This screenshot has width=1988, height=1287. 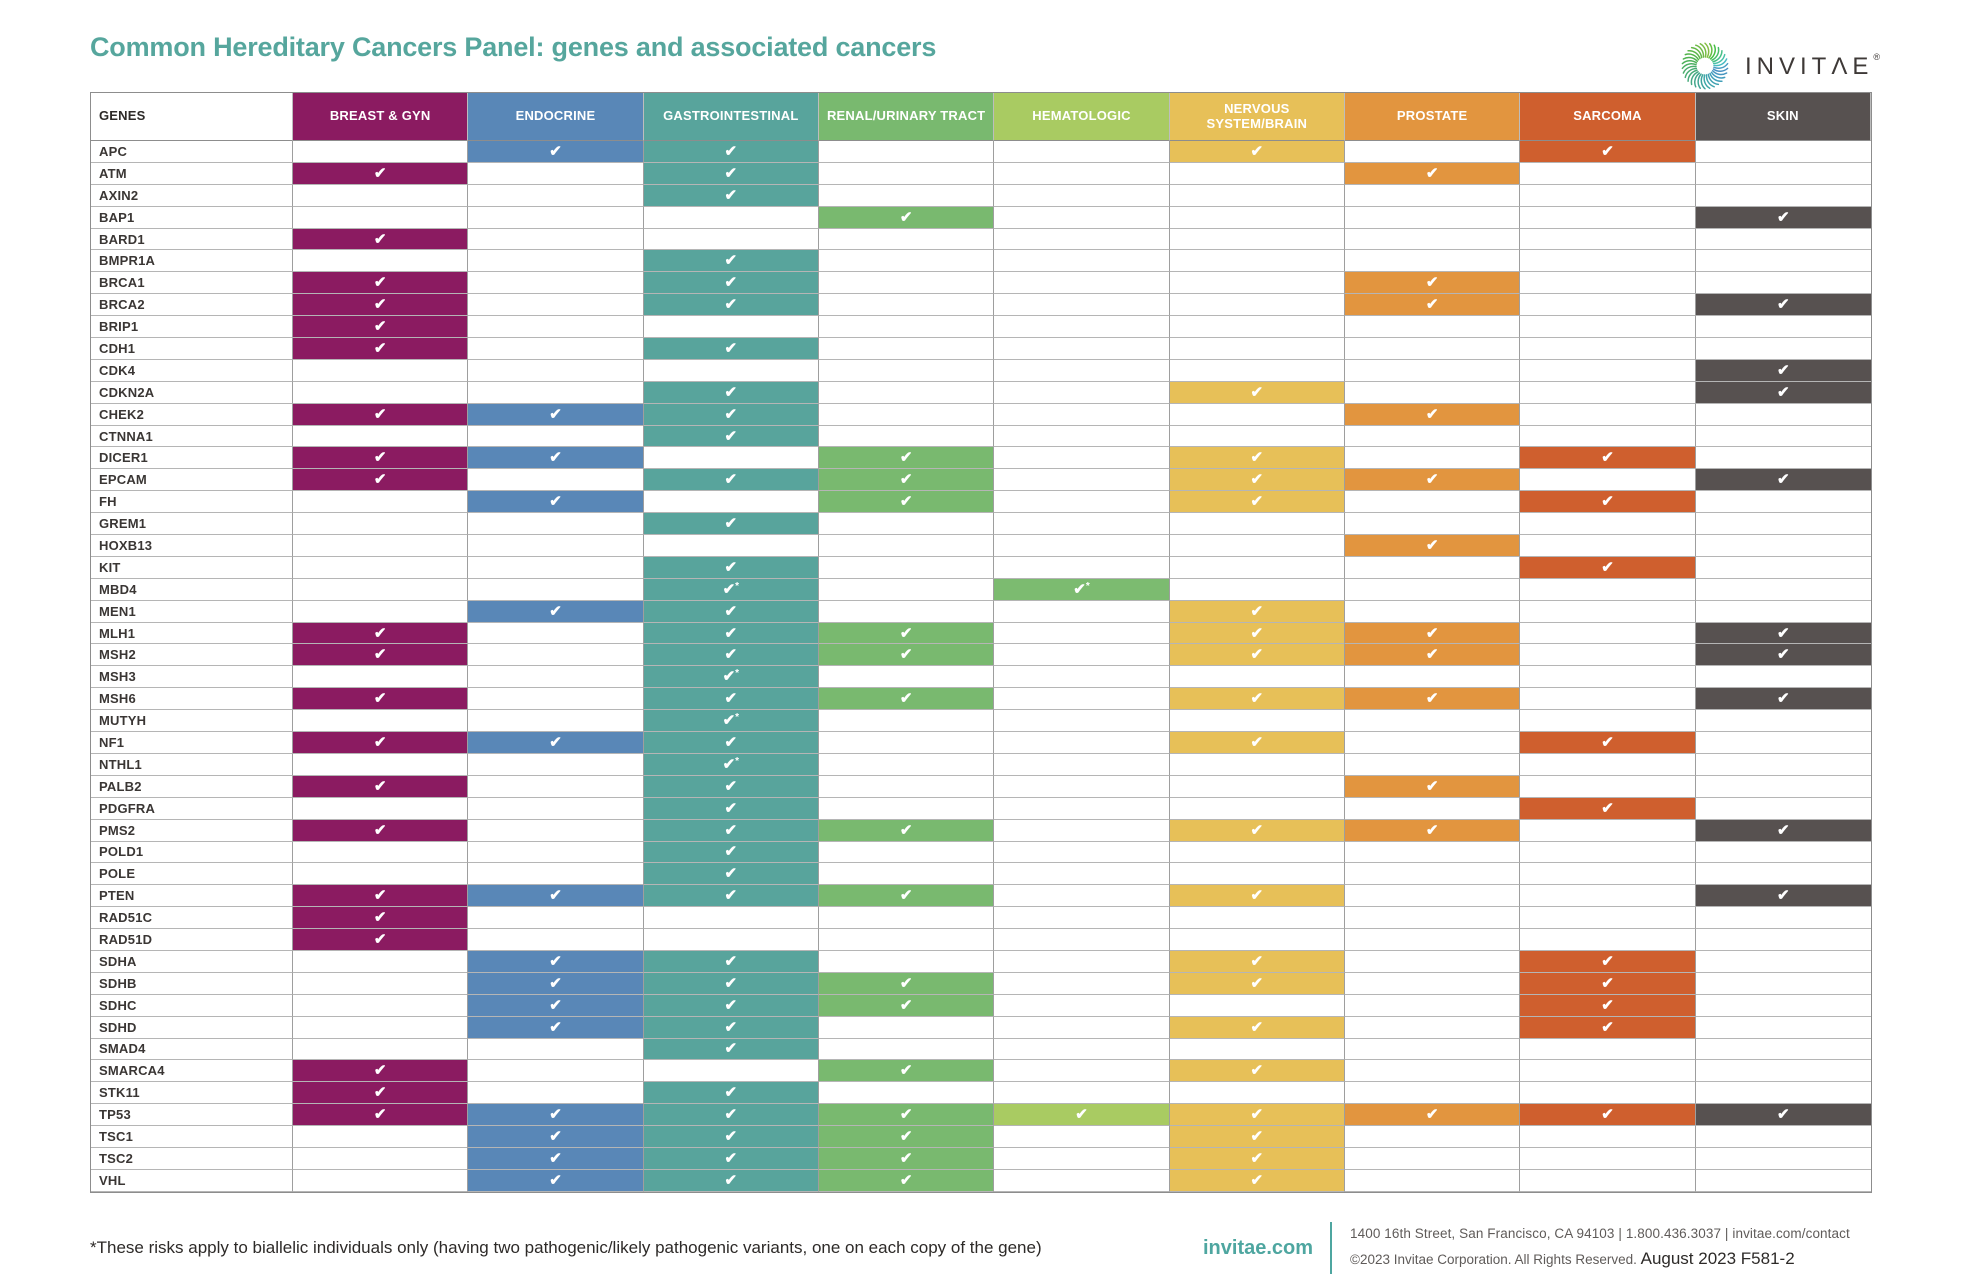 I want to click on check-cell-prostate: ✔, so click(x=1432, y=830).